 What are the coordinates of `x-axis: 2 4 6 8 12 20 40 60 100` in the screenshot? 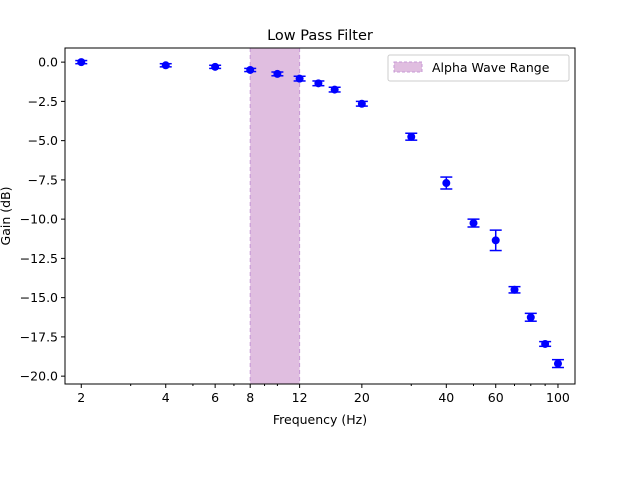 It's located at (323, 394).